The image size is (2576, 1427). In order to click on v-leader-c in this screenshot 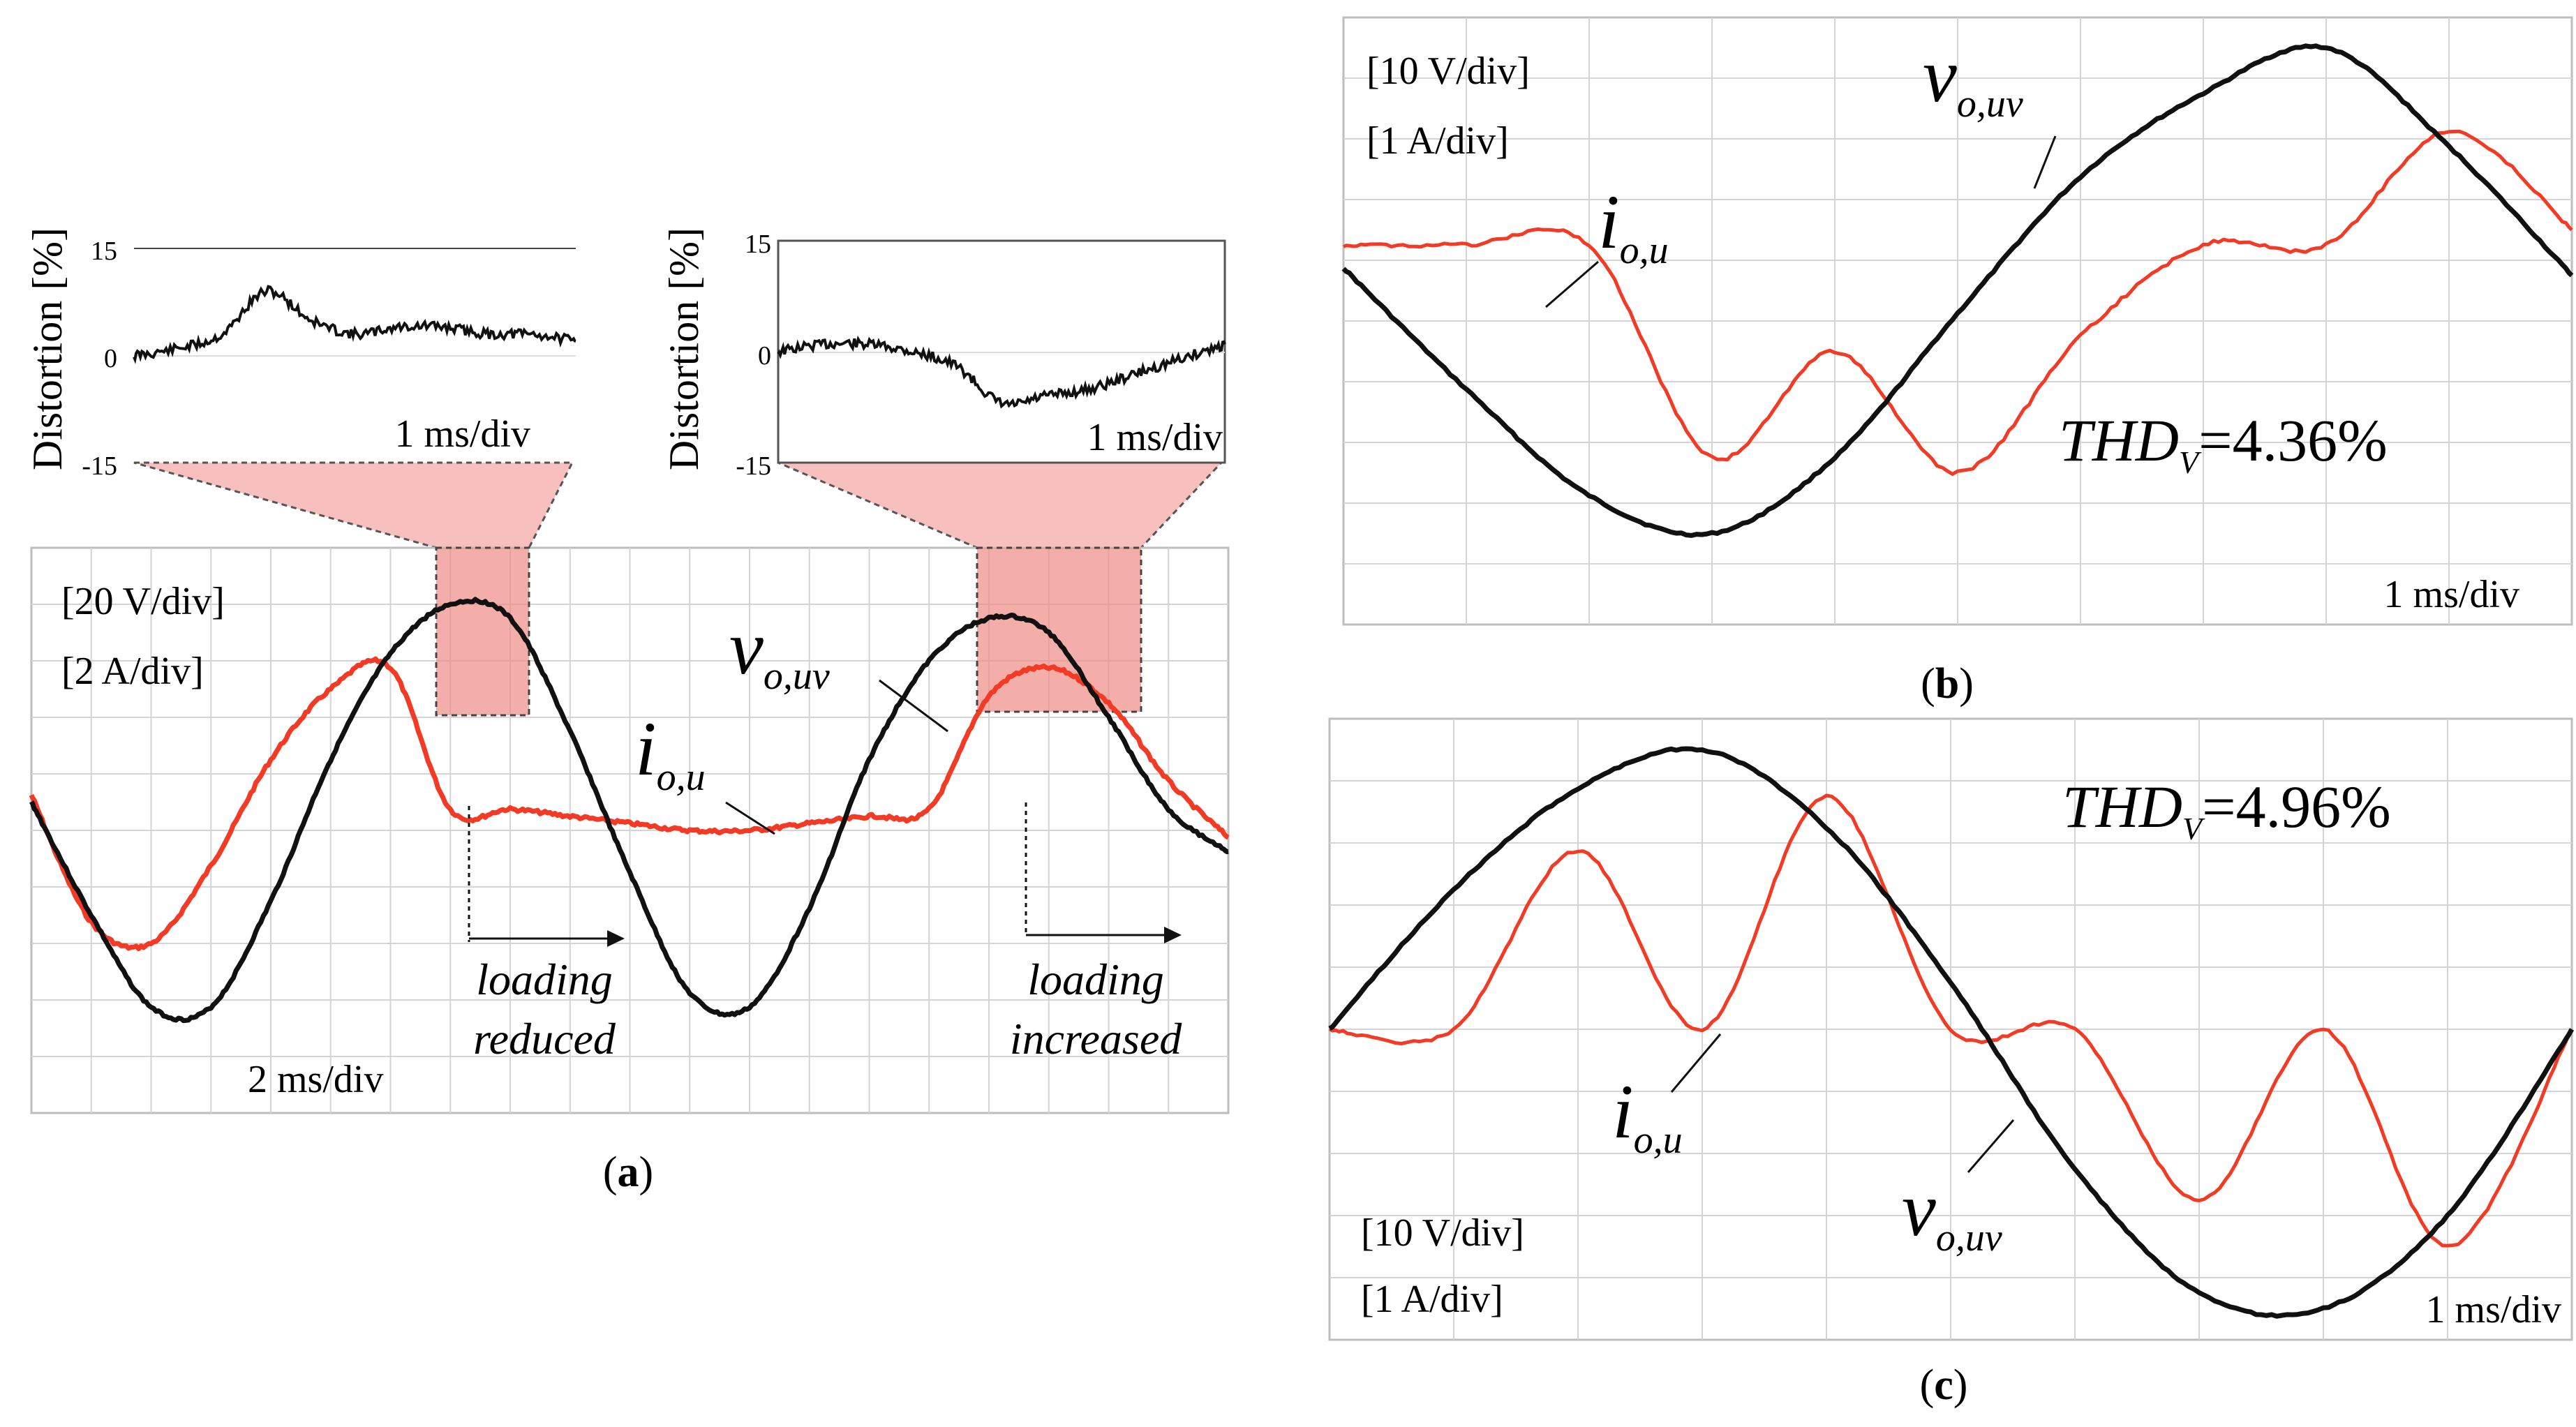, I will do `click(1991, 1146)`.